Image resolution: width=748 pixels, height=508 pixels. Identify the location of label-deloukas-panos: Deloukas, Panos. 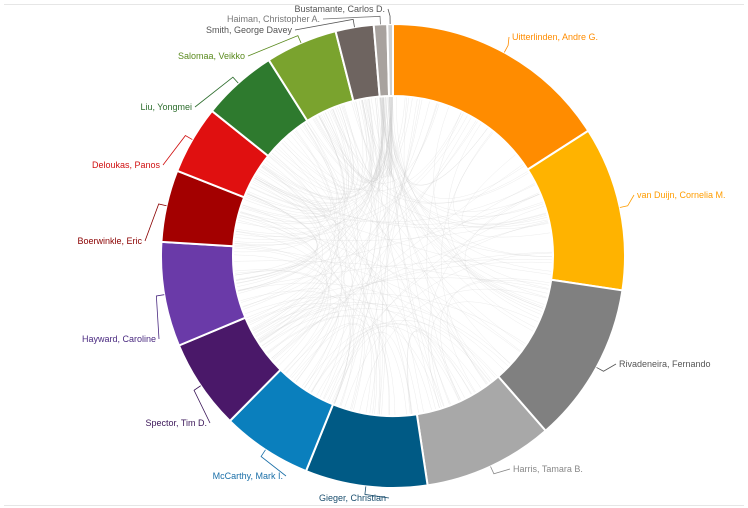
(126, 165).